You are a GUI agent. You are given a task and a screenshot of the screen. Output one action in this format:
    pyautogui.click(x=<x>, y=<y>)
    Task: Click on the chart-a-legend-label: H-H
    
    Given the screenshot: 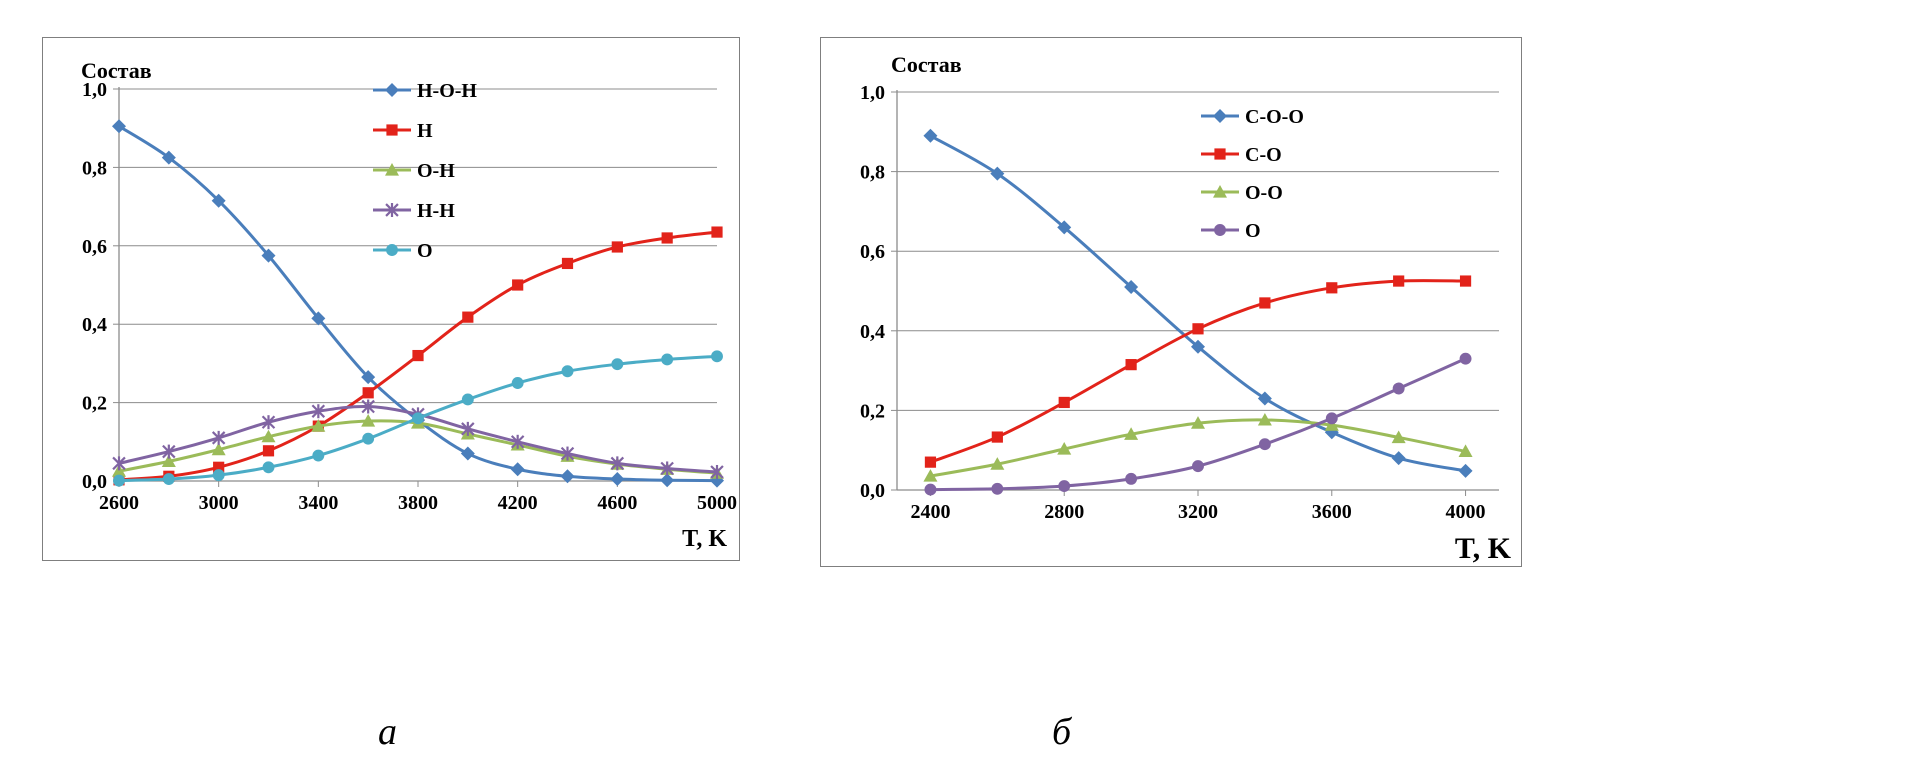 What is the action you would take?
    pyautogui.click(x=436, y=211)
    